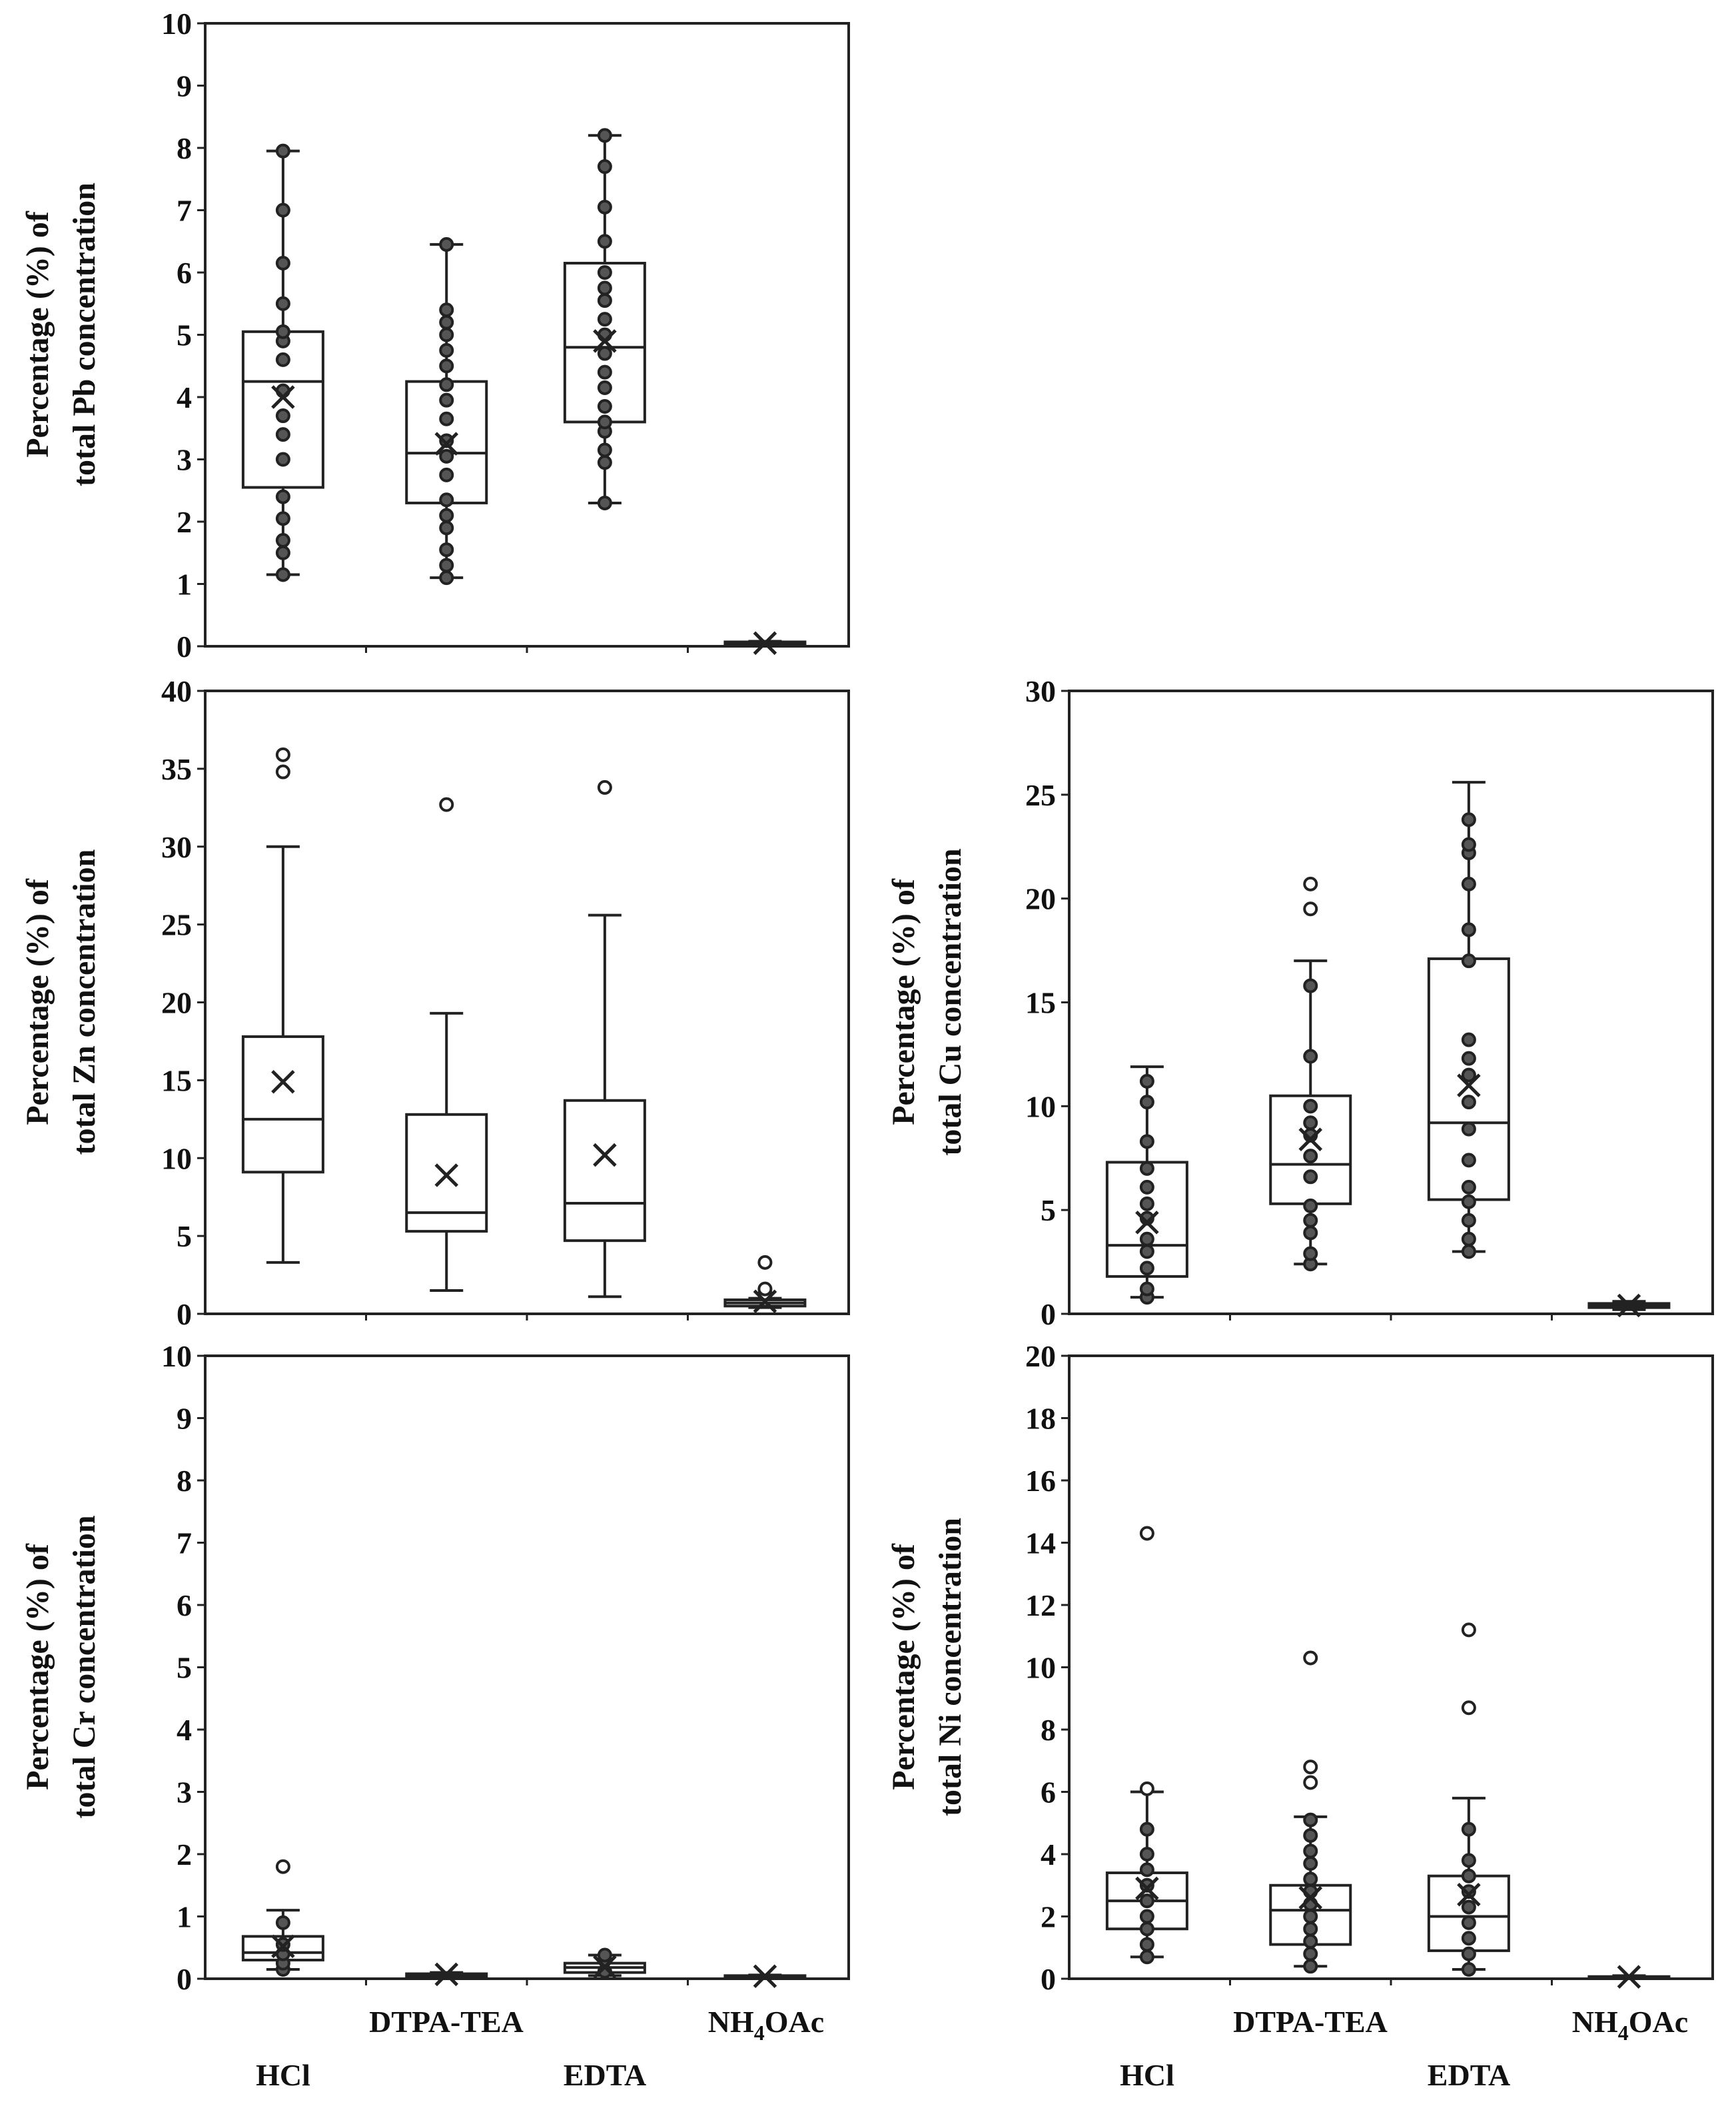  I want to click on y-tick-label: 6, so click(1048, 1793).